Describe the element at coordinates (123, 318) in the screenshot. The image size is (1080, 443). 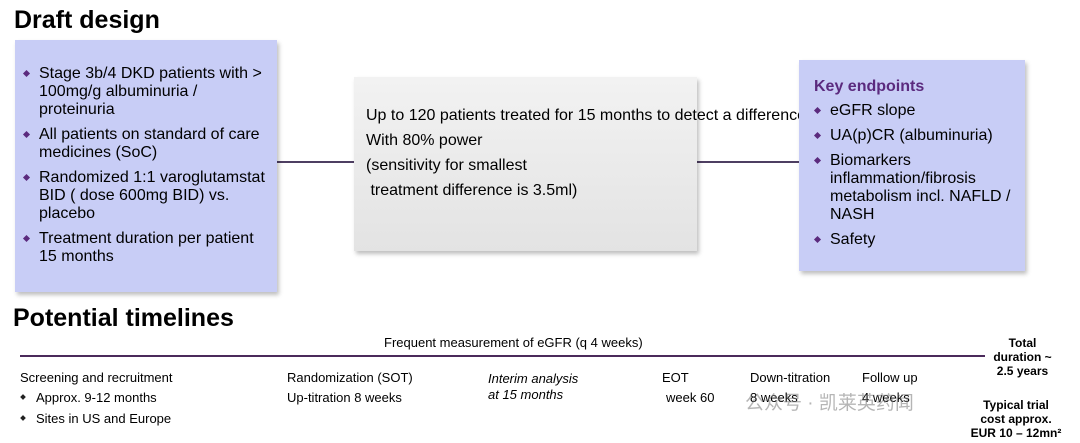
I see `section-title: Potential timelines` at that location.